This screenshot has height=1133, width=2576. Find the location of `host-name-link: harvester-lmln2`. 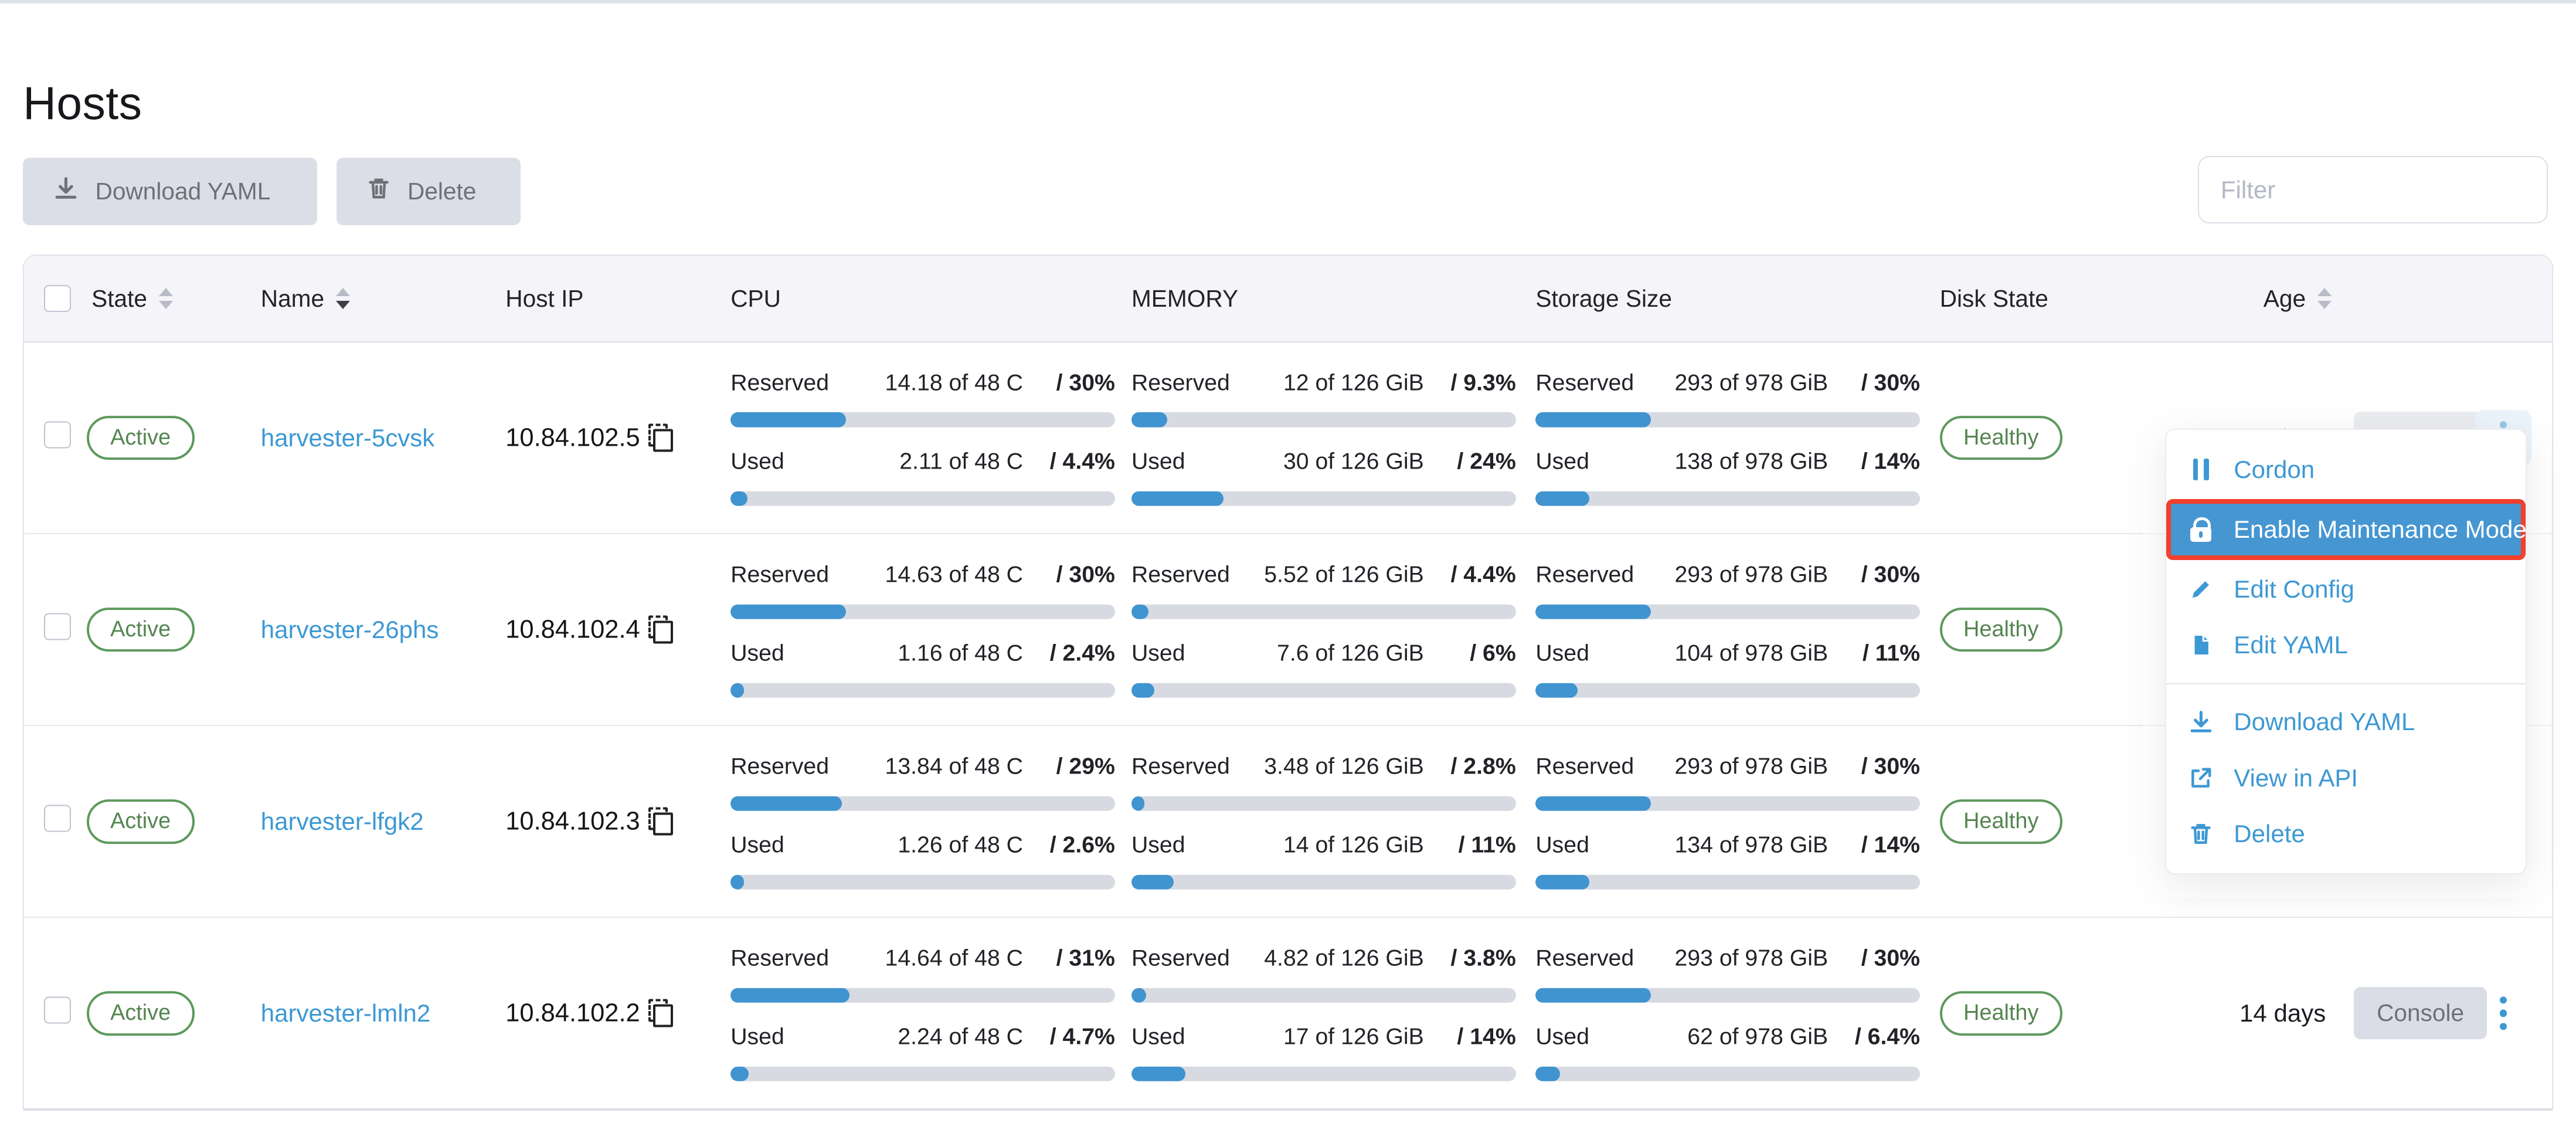

host-name-link: harvester-lmln2 is located at coordinates (345, 1013).